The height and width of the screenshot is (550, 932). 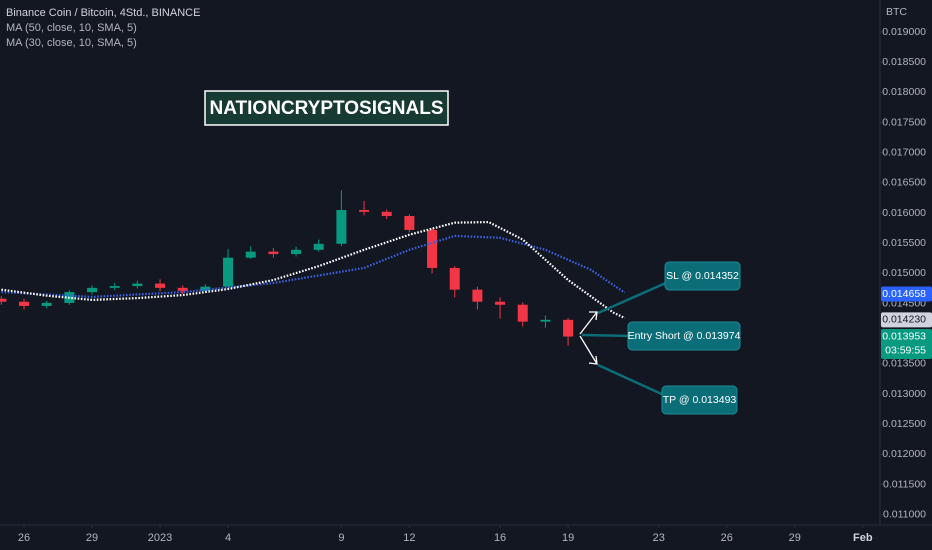 What do you see at coordinates (904, 394) in the screenshot?
I see `y-tick-label: 0.013000` at bounding box center [904, 394].